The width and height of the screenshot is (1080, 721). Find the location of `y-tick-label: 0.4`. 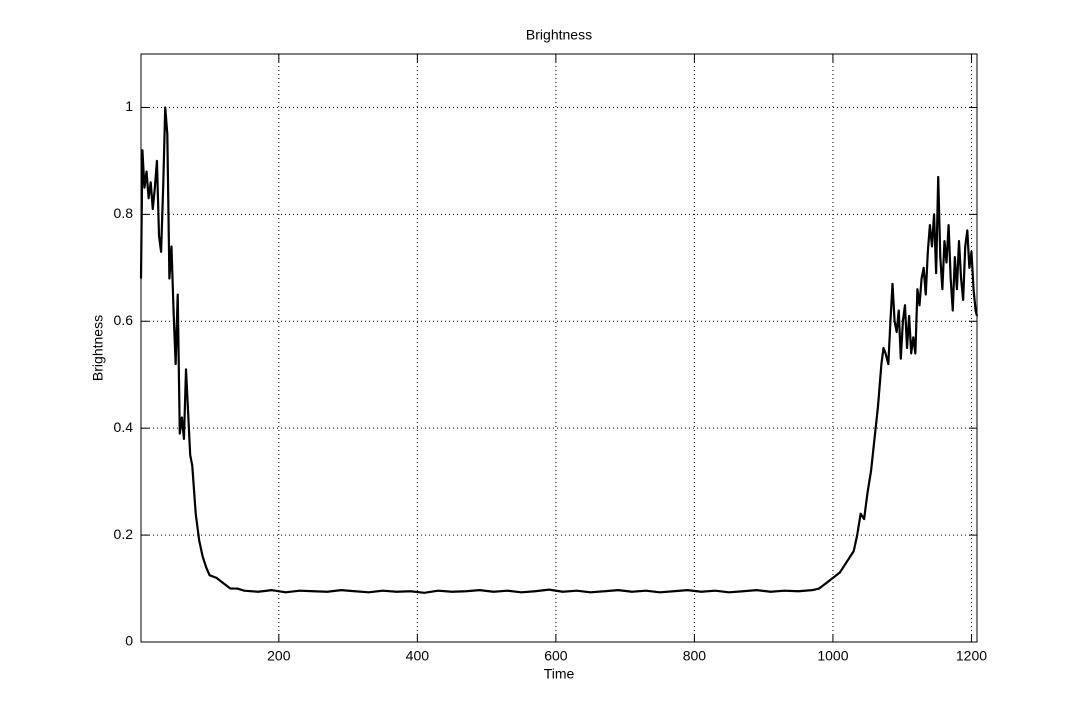

y-tick-label: 0.4 is located at coordinates (124, 427).